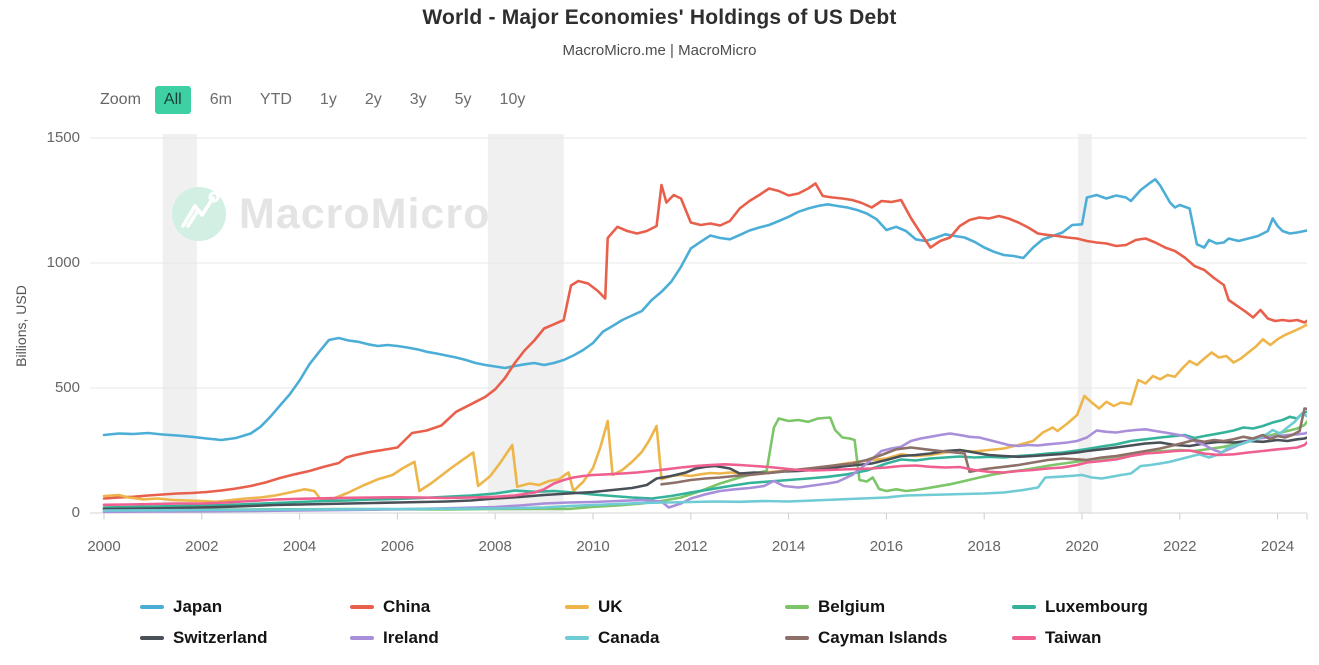 This screenshot has height=665, width=1319. I want to click on legend-item-ireland: Ireland, so click(394, 638).